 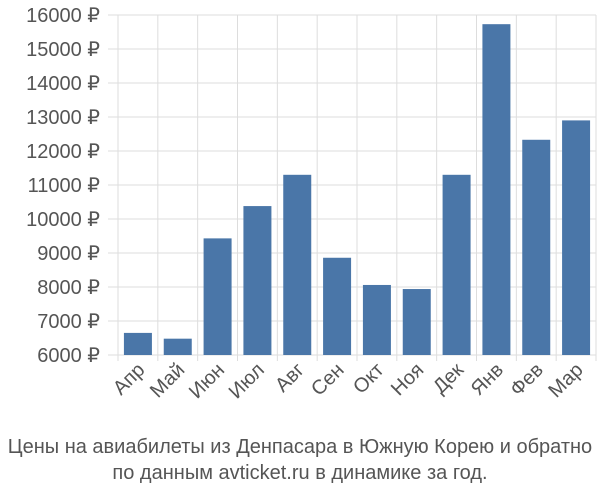 I want to click on x-tick-label: Авг, so click(x=290, y=378).